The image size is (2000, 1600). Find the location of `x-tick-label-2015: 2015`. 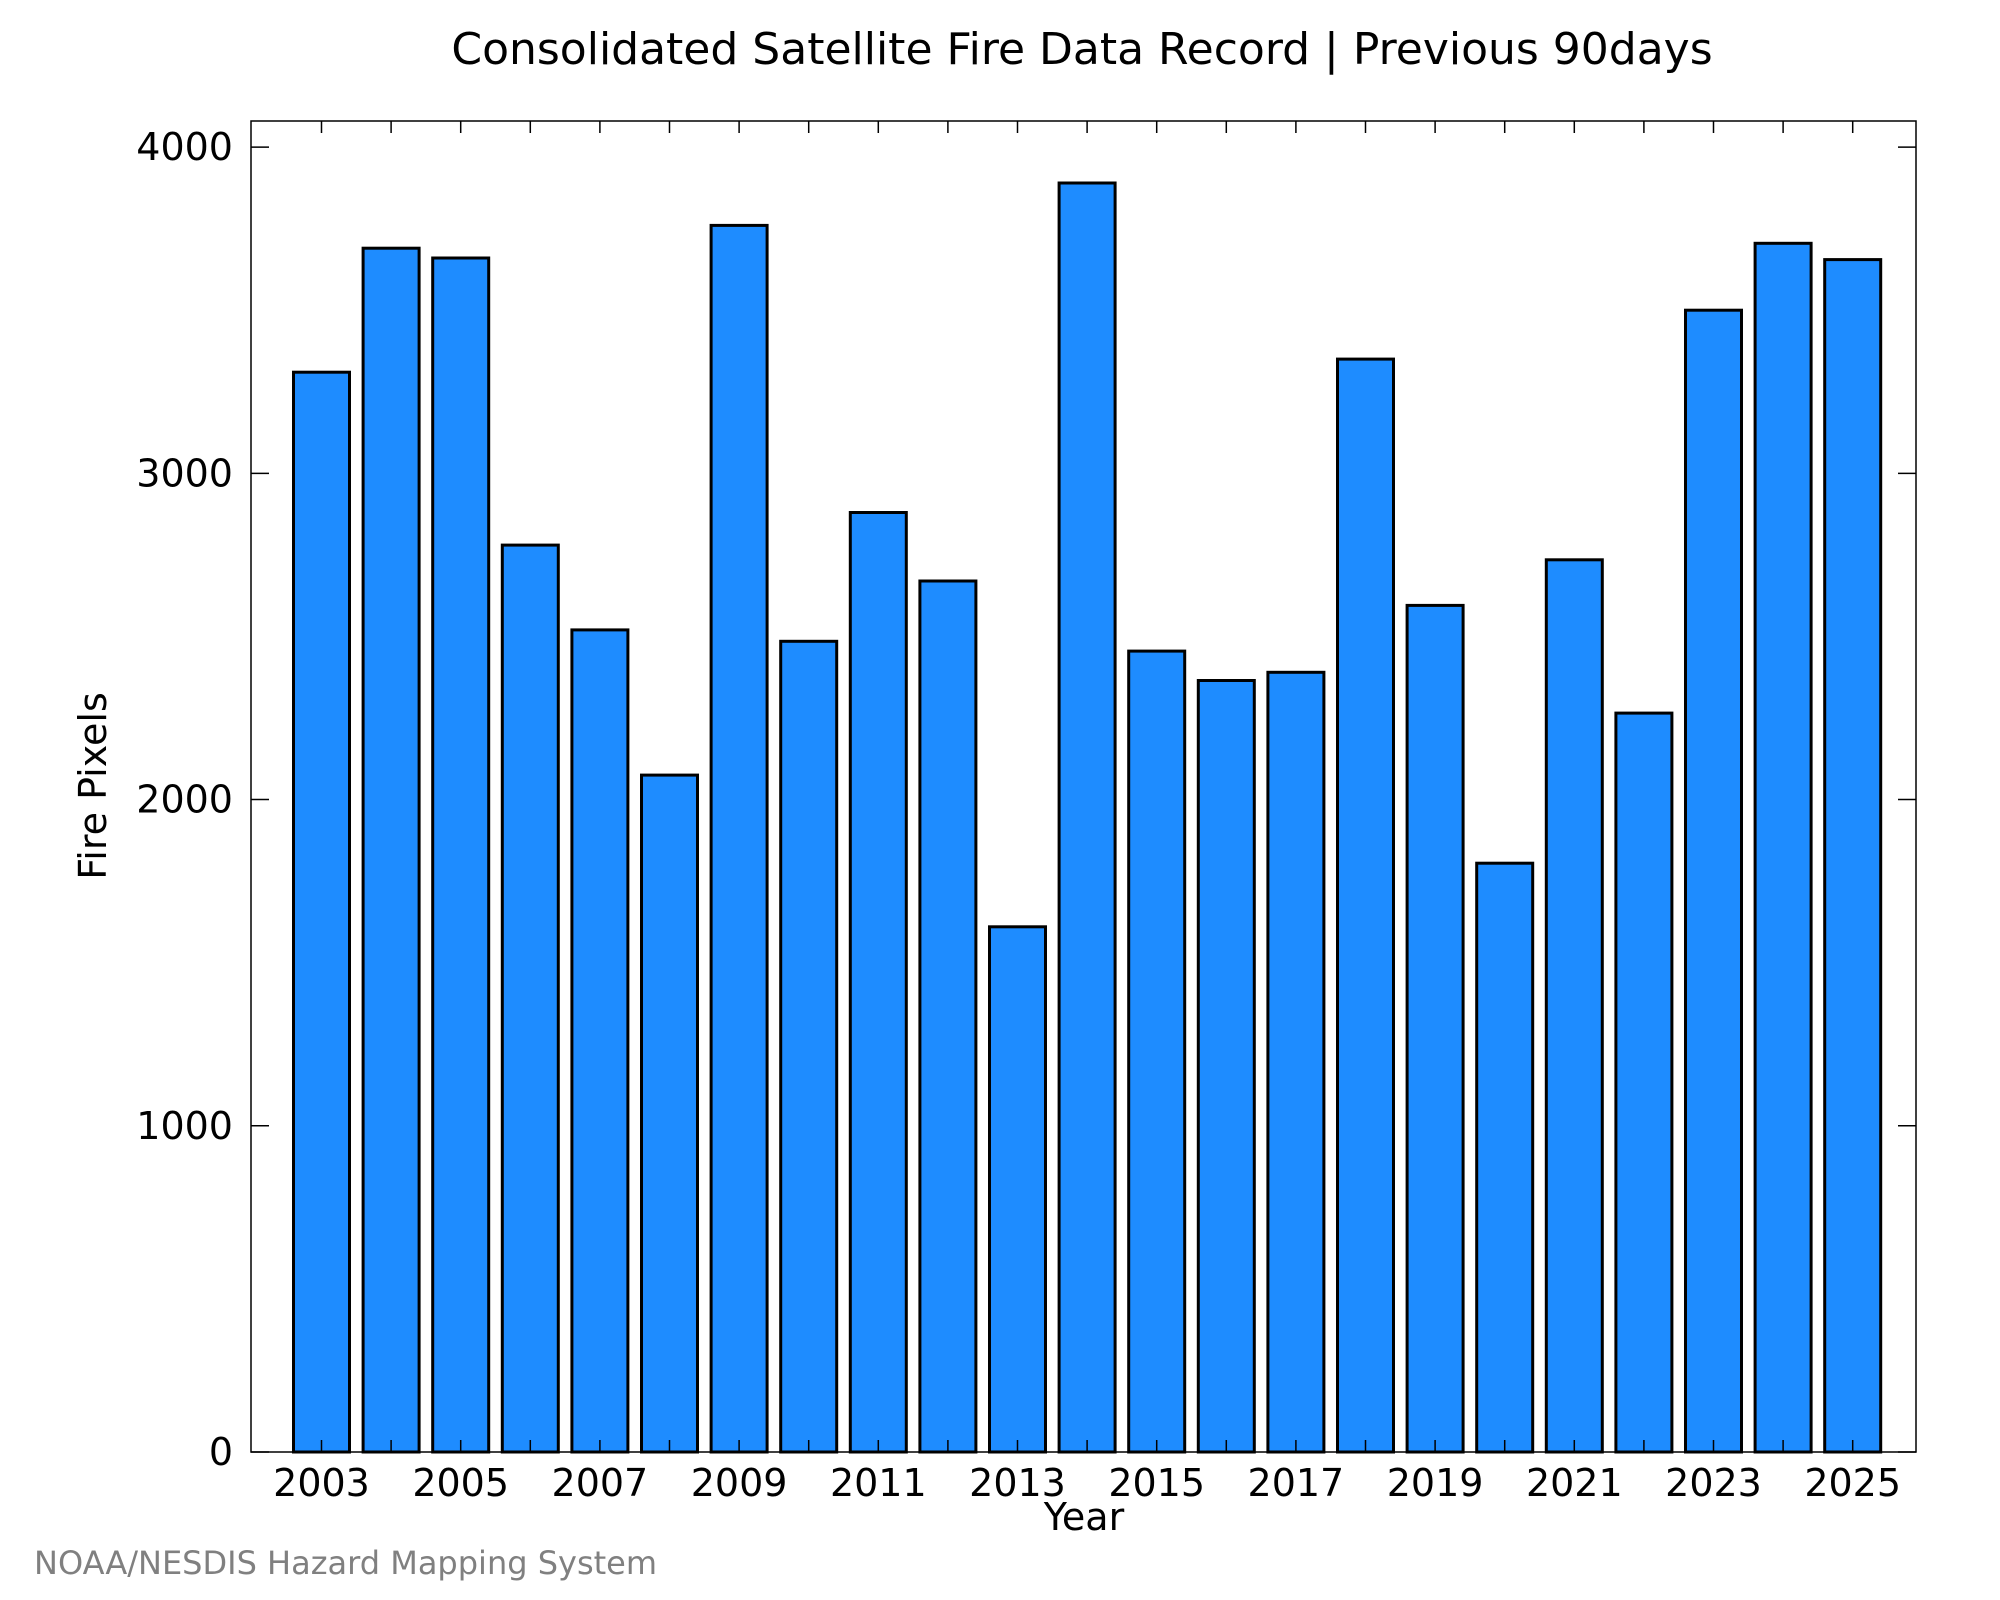

x-tick-label-2015: 2015 is located at coordinates (1156, 1483).